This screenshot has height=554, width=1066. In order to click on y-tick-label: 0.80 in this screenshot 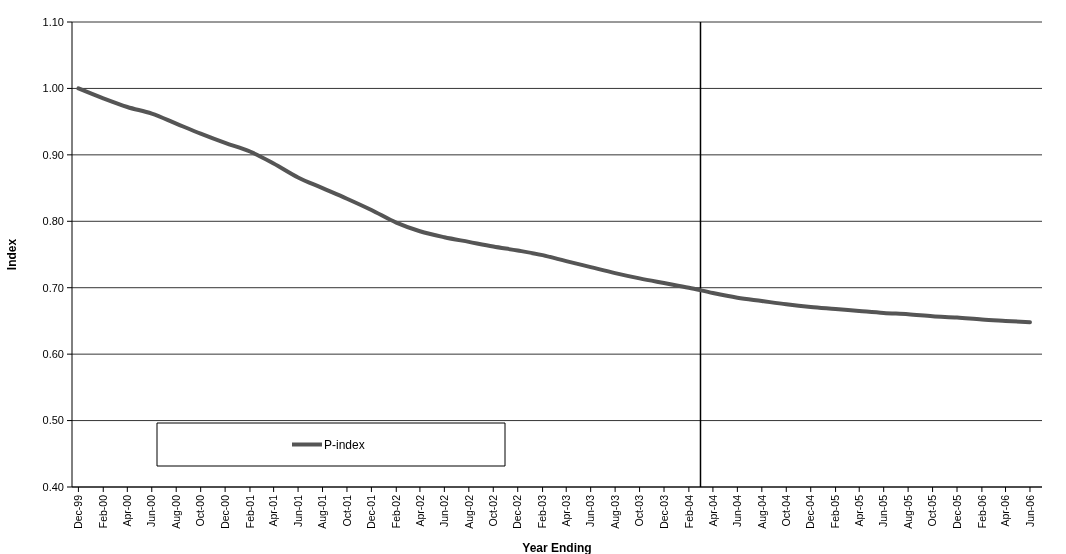, I will do `click(53, 221)`.